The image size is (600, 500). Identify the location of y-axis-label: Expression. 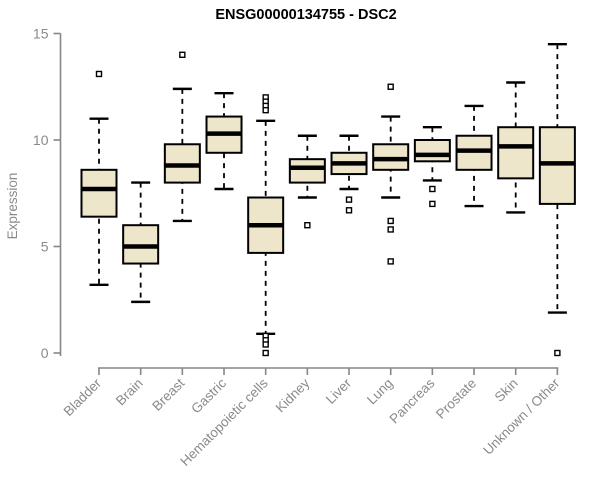
(12, 206).